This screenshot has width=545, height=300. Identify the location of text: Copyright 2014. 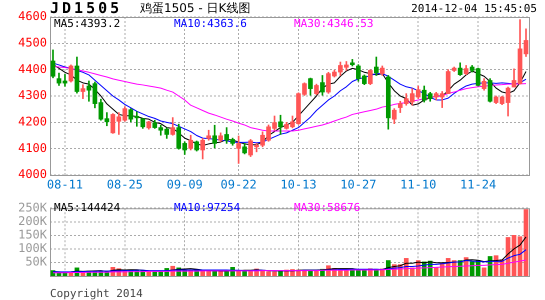
(96, 293).